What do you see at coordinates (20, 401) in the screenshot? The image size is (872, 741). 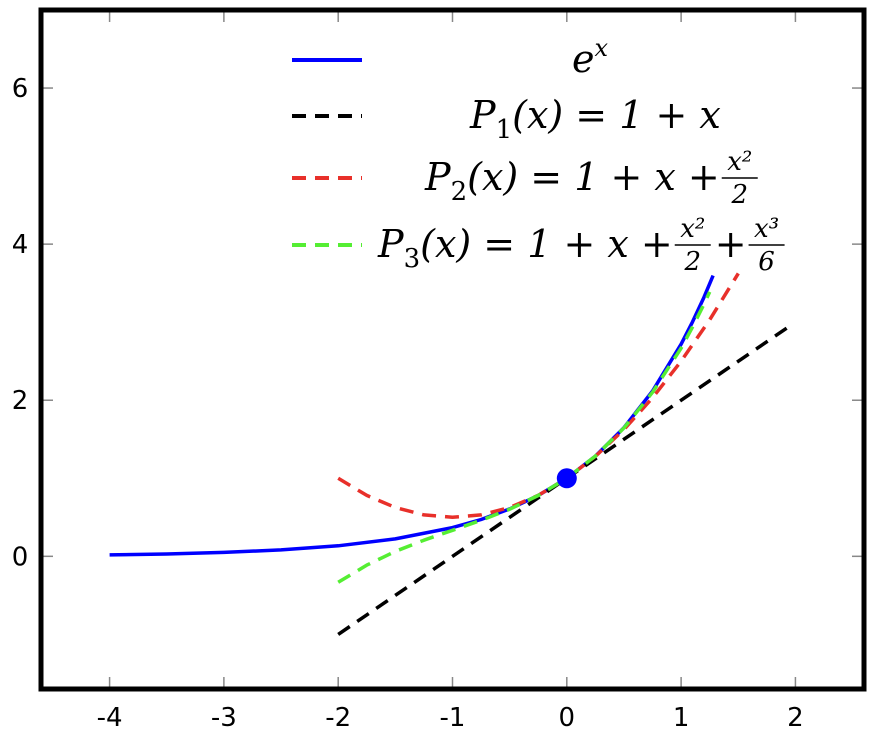 I see `y-tick-label: 2` at bounding box center [20, 401].